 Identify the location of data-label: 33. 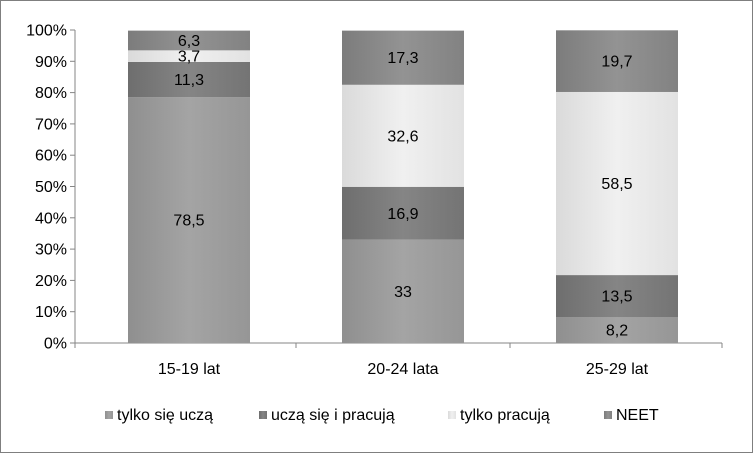
(403, 292).